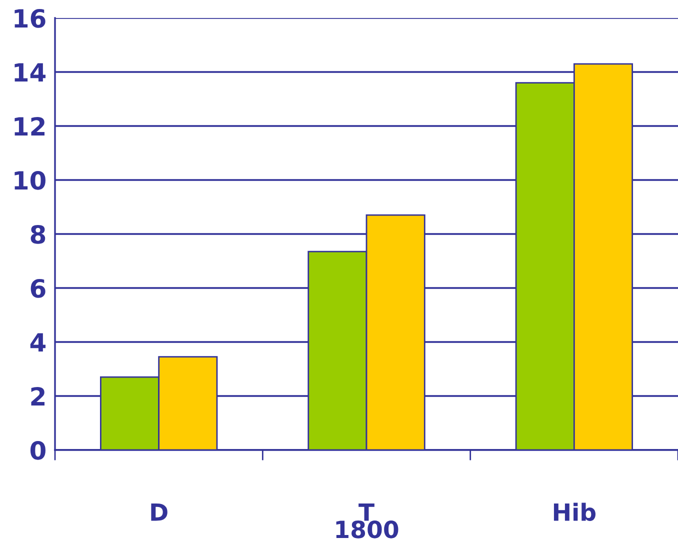 The image size is (678, 545). Describe the element at coordinates (367, 529) in the screenshot. I see `x-axis-title: 1800` at that location.